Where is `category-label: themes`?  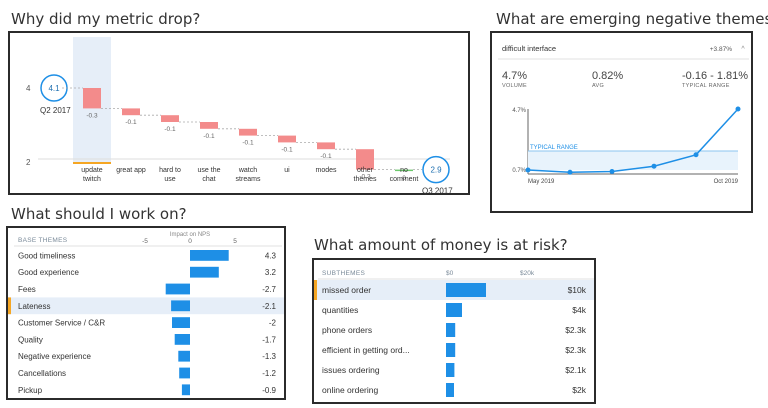 category-label: themes is located at coordinates (365, 179).